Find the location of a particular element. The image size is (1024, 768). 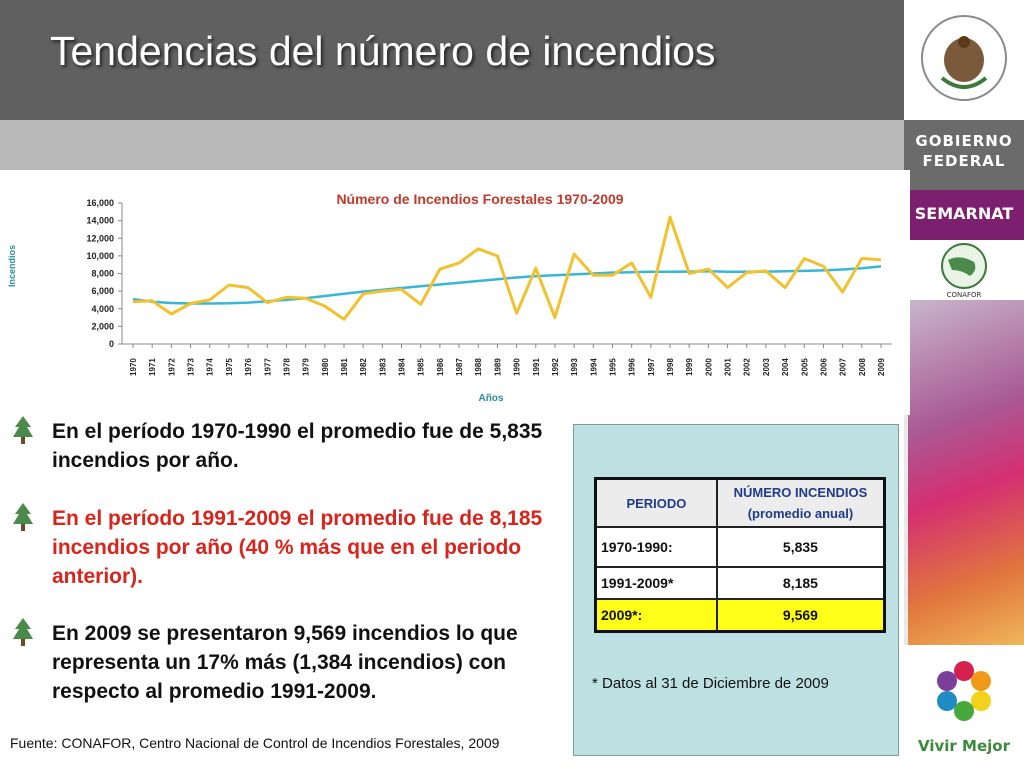

x-tick-label: 2006 is located at coordinates (823, 367).